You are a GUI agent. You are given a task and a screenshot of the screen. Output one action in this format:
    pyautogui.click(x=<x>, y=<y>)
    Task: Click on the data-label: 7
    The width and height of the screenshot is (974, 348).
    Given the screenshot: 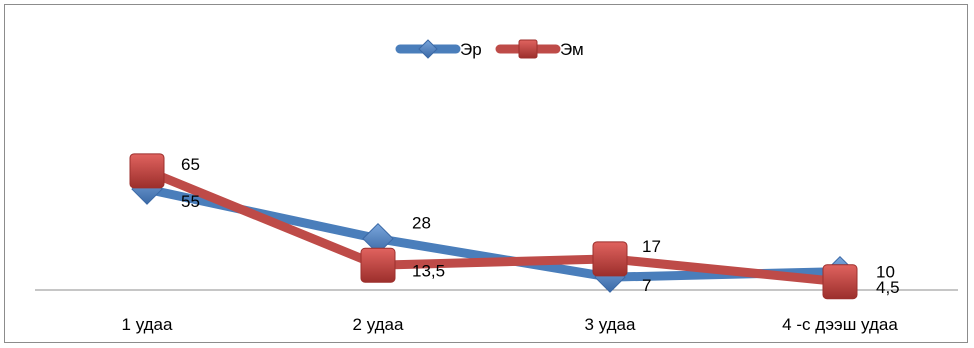 What is the action you would take?
    pyautogui.click(x=646, y=285)
    